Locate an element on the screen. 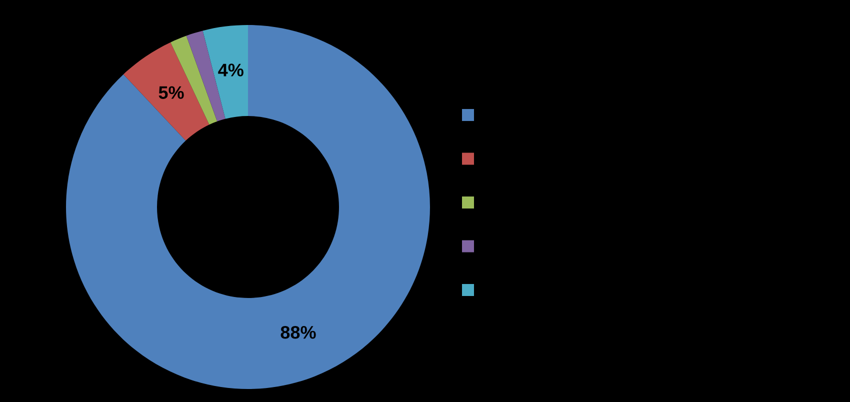 The image size is (850, 402). data-label: 5% is located at coordinates (171, 92).